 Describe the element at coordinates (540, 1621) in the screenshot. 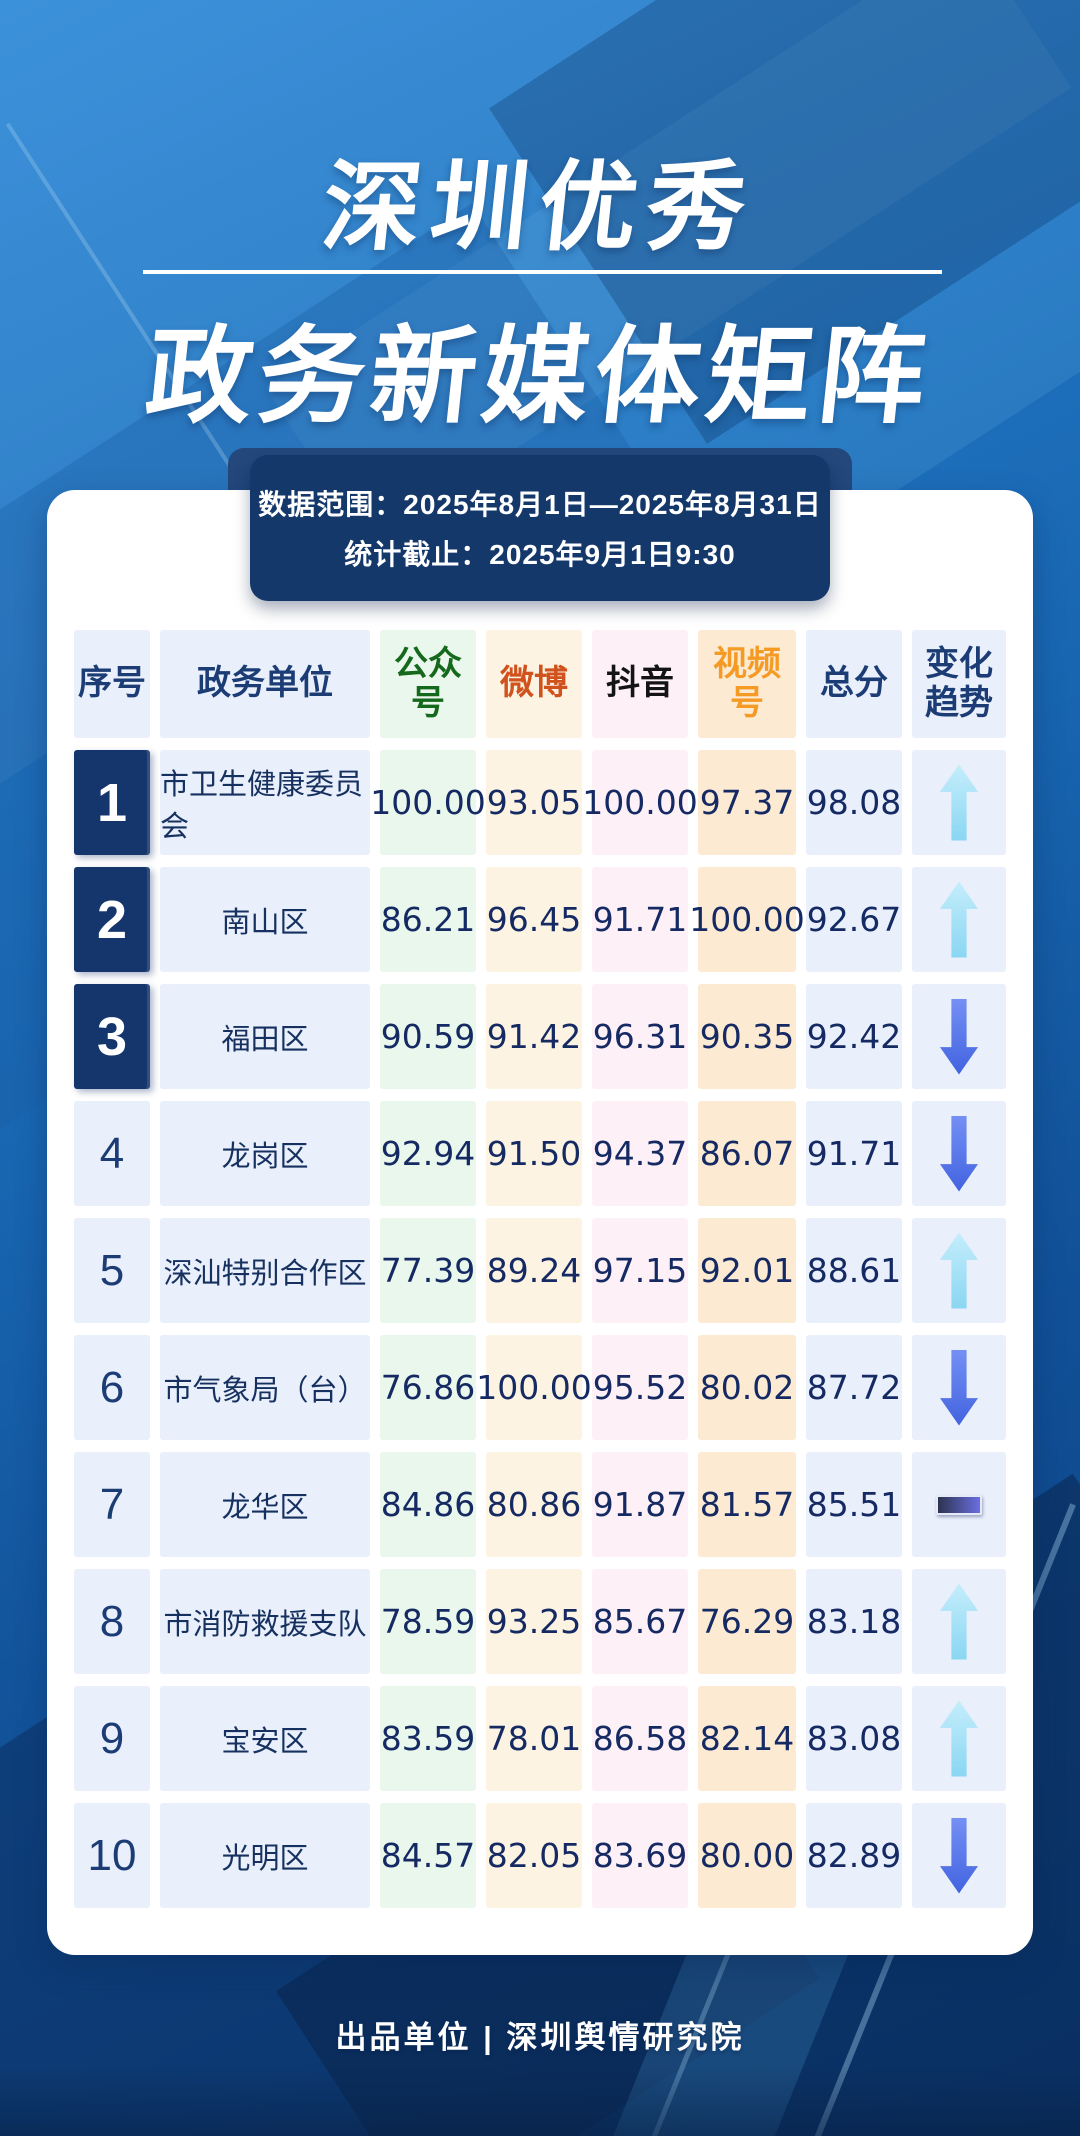

I see `table-row: 8 市消防救援支队 78.59 93.25 85.67 76.29 83.18` at that location.